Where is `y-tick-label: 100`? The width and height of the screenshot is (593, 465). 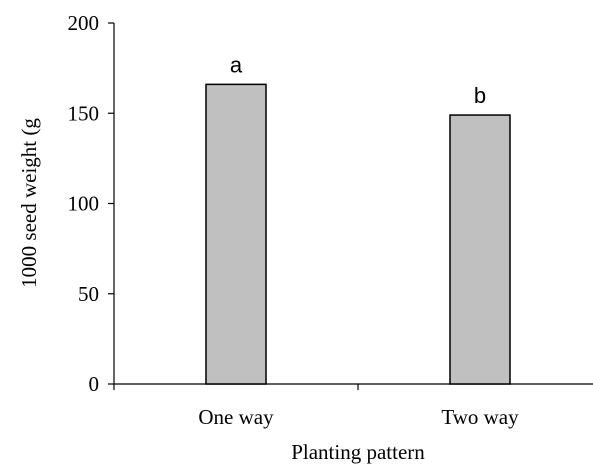 y-tick-label: 100 is located at coordinates (84, 204).